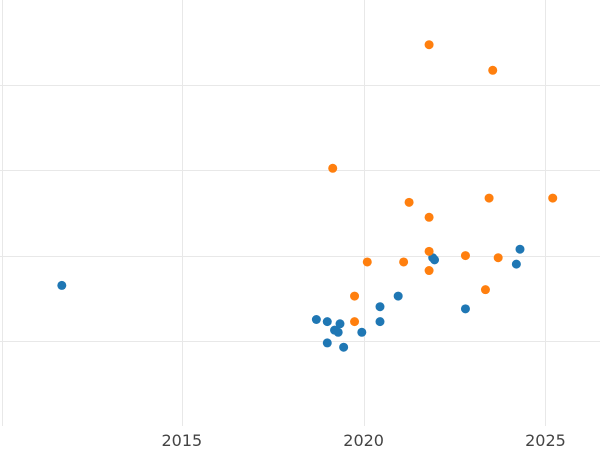  Describe the element at coordinates (181, 440) in the screenshot. I see `x-tick-label-0: 2015` at that location.